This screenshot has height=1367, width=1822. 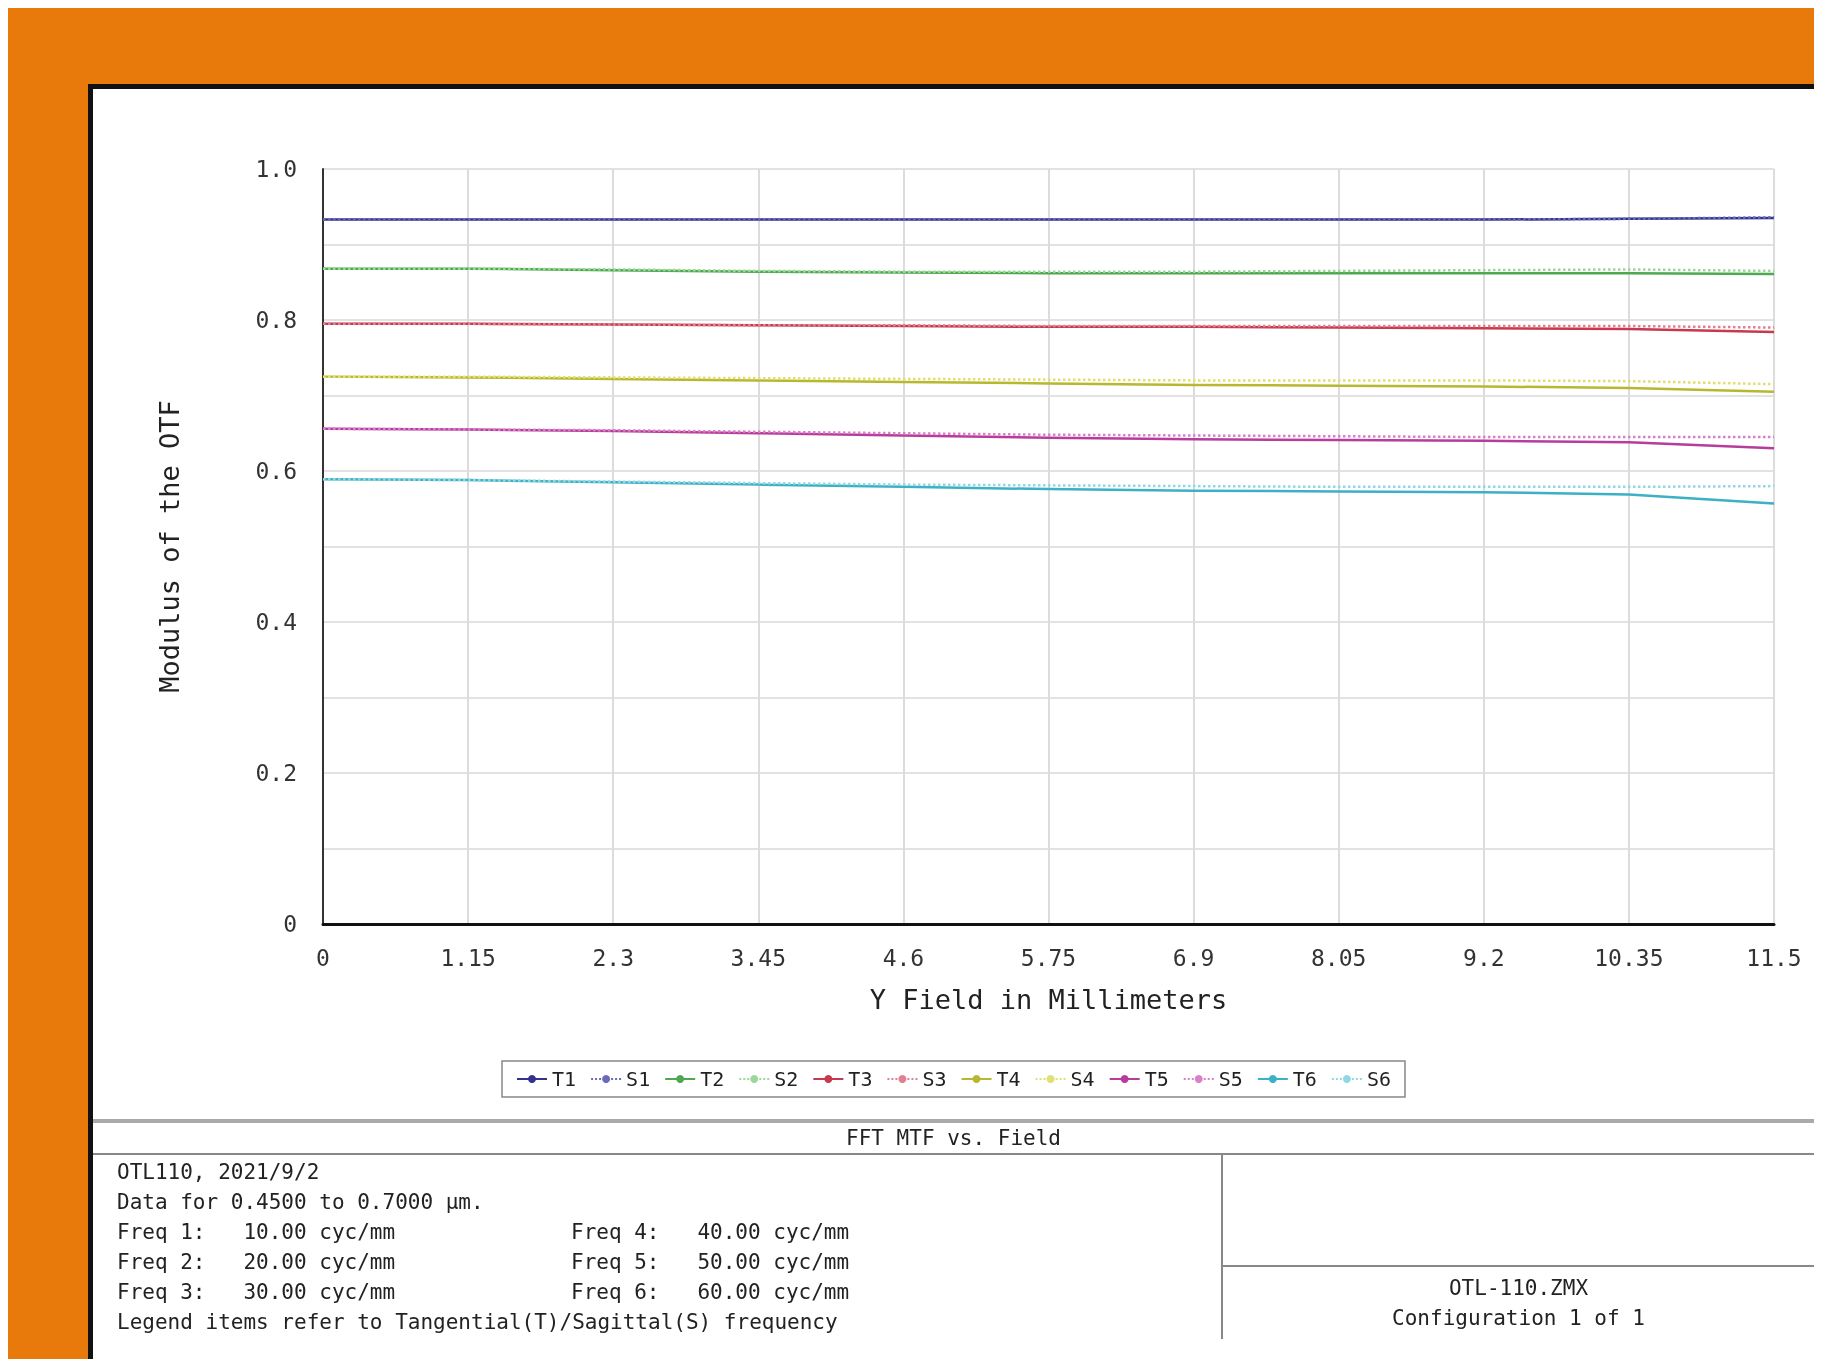 What do you see at coordinates (710, 1292) in the screenshot?
I see `text: Freq 6: 60.00 cyc/mm` at bounding box center [710, 1292].